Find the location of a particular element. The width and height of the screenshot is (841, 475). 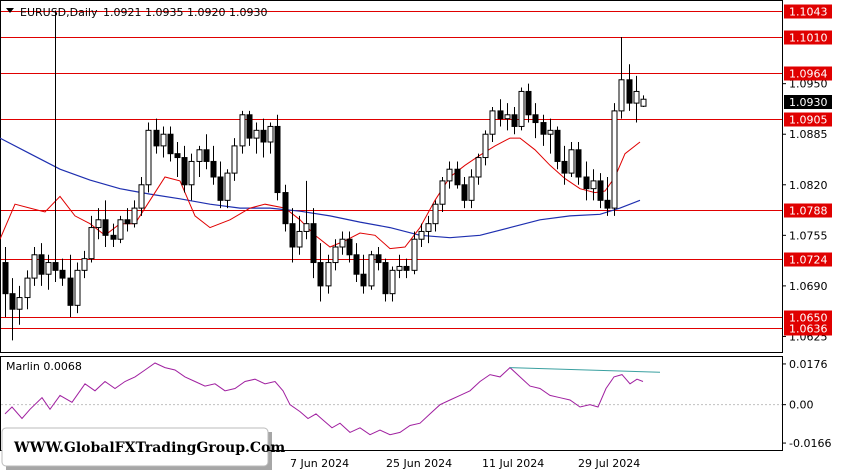

level-label: 1.0788 is located at coordinates (808, 211).